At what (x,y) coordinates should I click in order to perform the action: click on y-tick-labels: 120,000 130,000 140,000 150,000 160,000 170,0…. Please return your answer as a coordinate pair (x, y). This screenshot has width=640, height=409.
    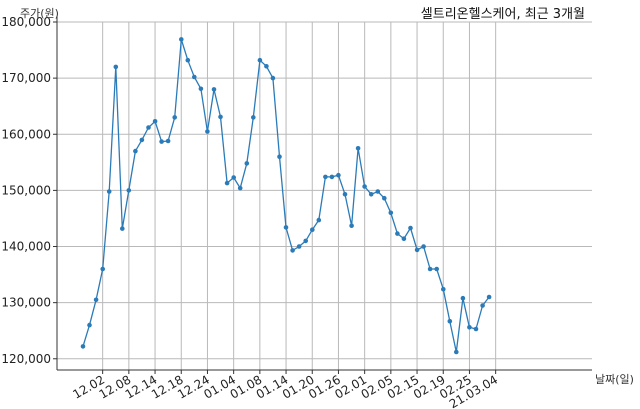
    Looking at the image, I should click on (26, 190).